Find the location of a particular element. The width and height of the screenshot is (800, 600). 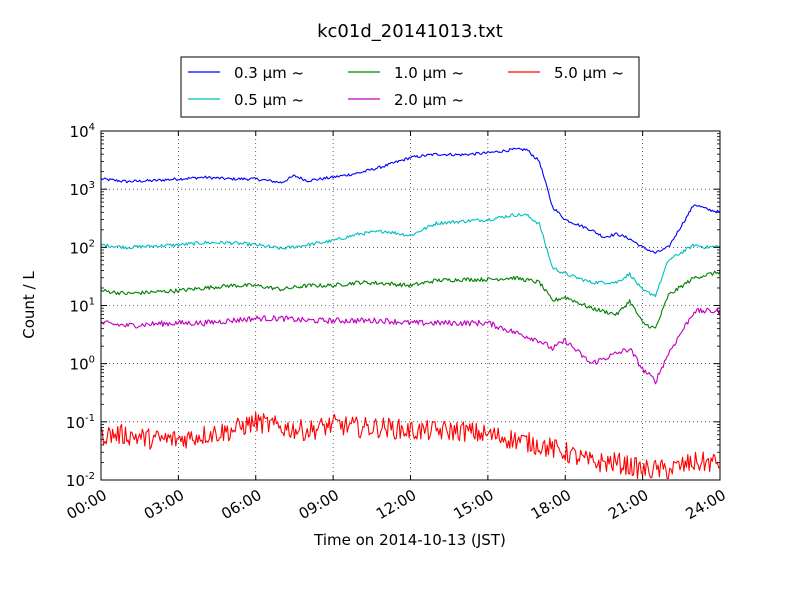

y-tick-label: 10³ is located at coordinates (82, 189).